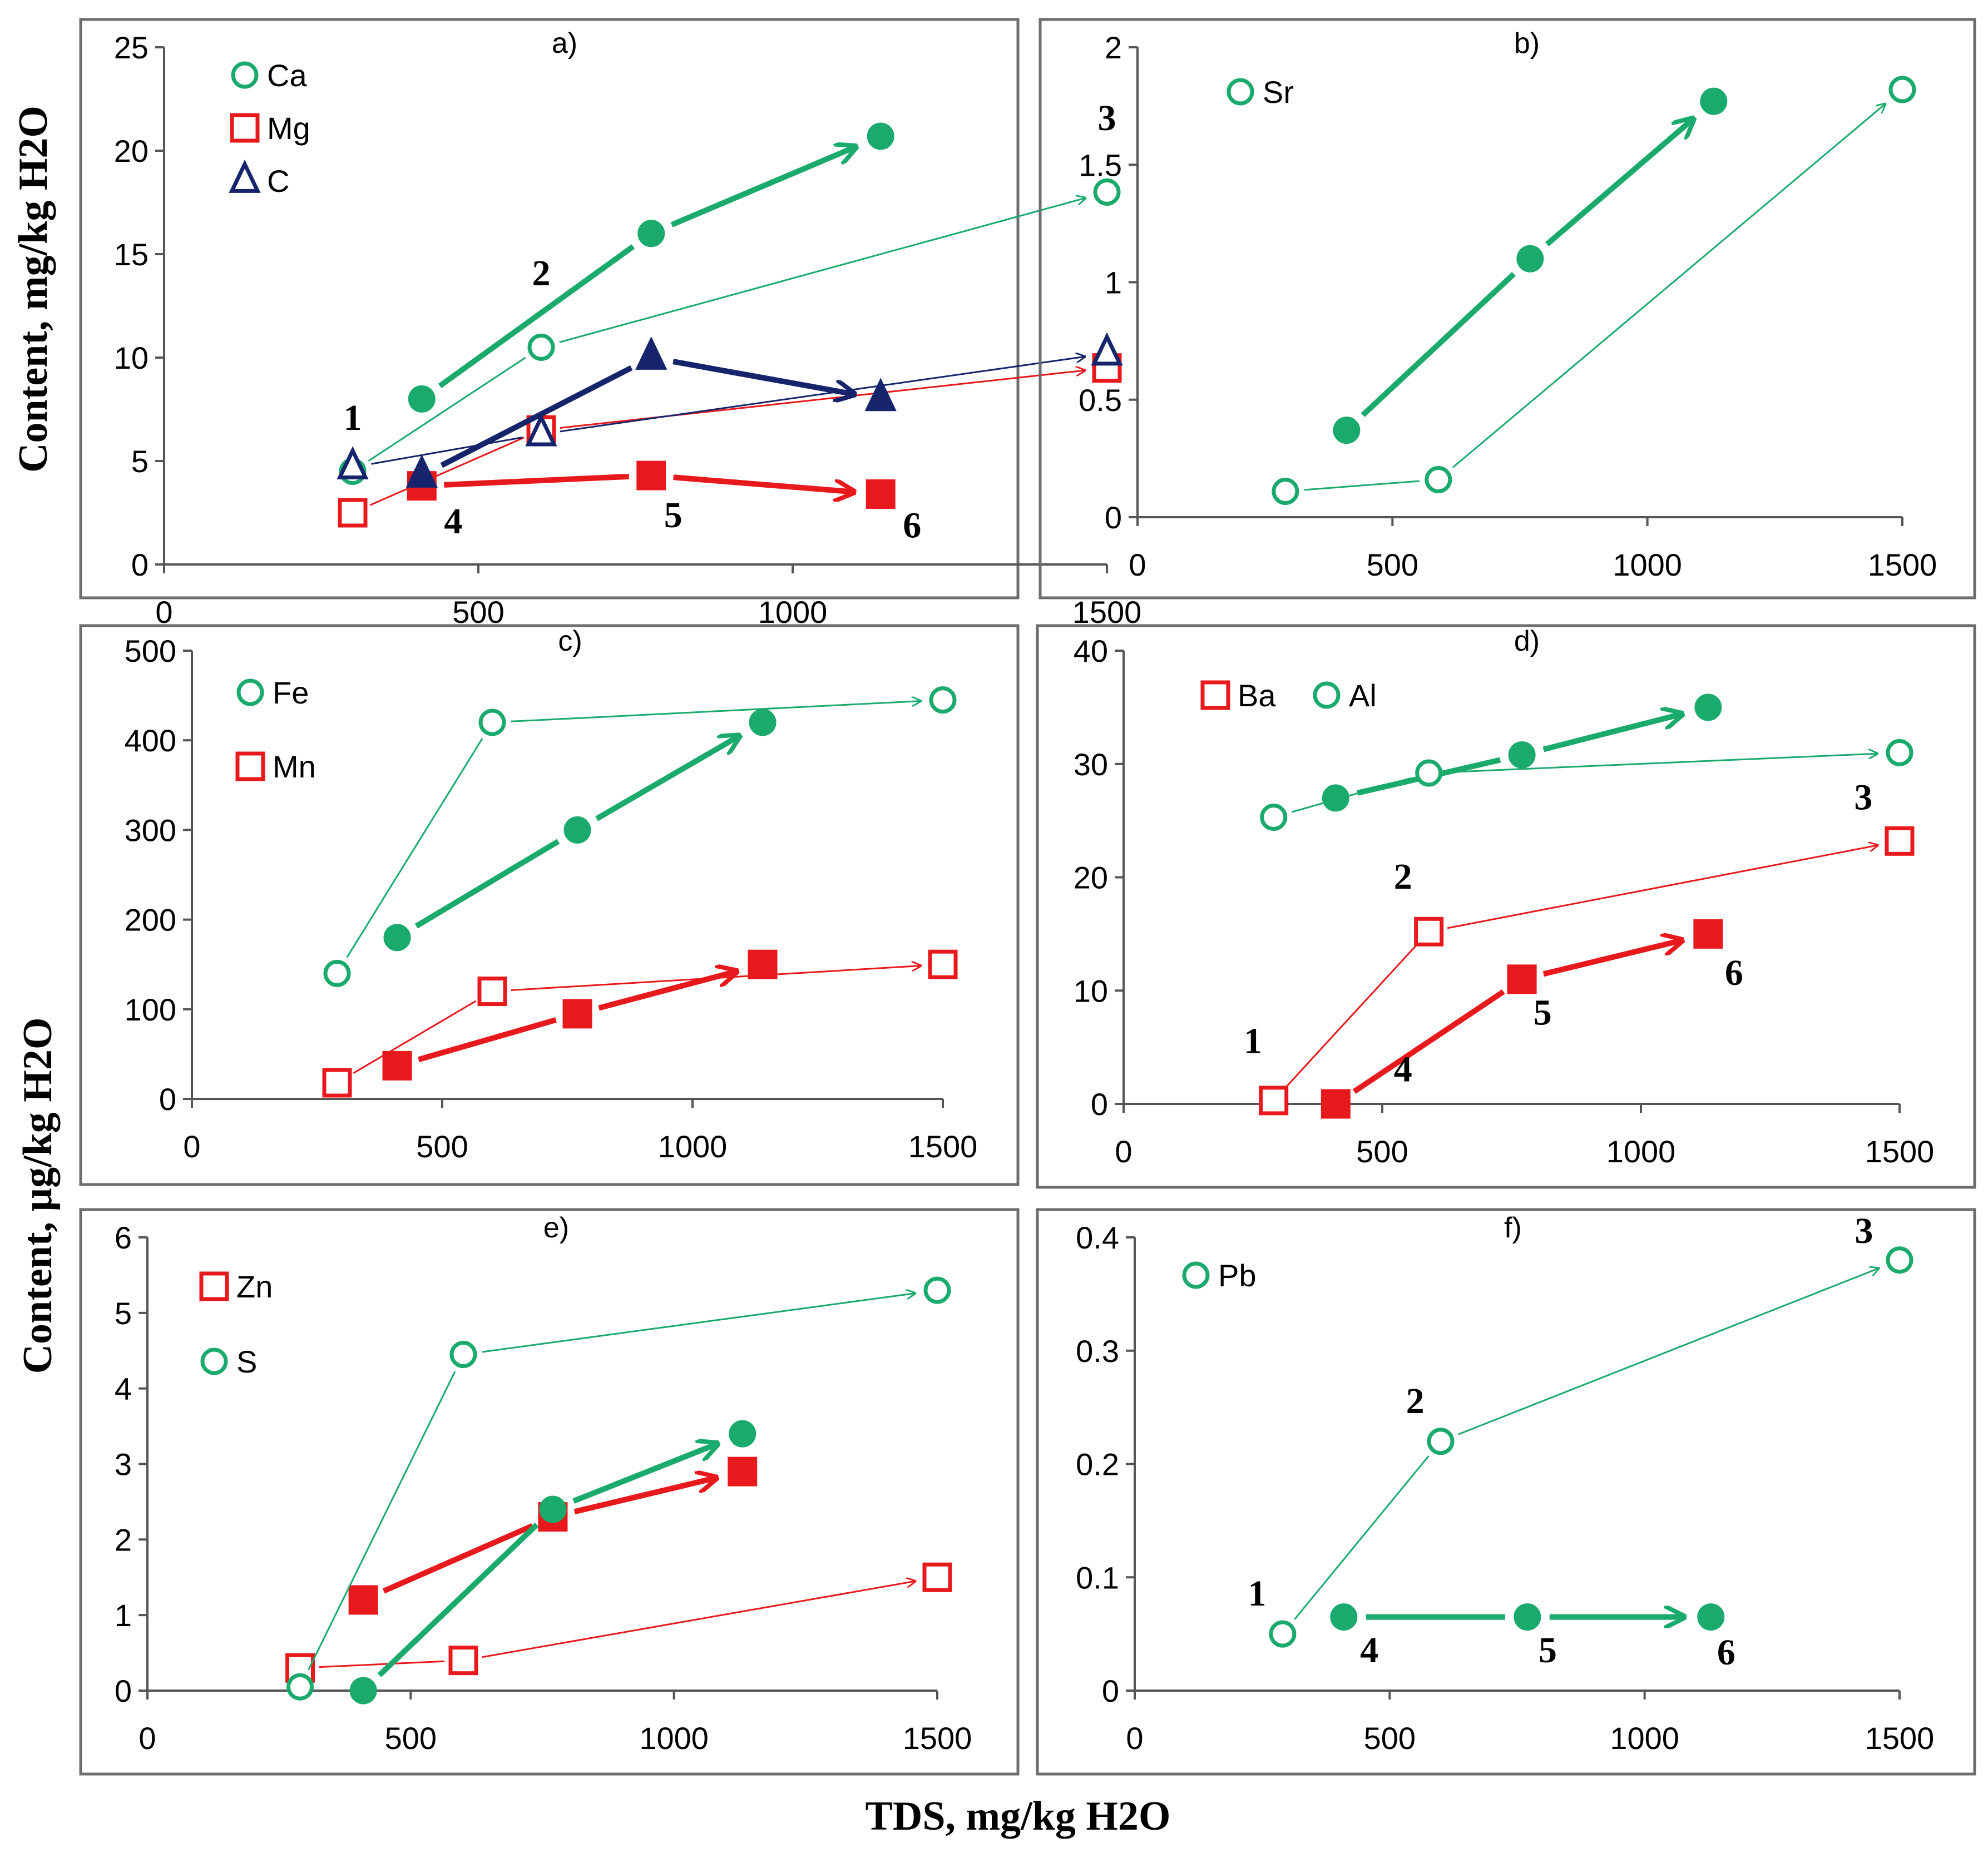  Describe the element at coordinates (150, 921) in the screenshot. I see `y-tick-label: 200` at that location.